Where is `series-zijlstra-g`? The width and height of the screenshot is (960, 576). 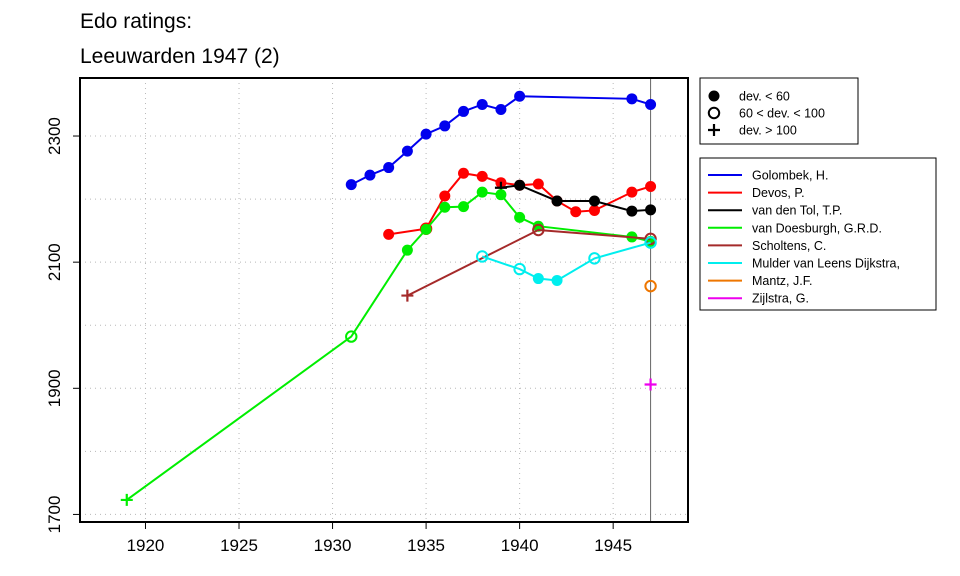
series-zijlstra-g is located at coordinates (650, 384).